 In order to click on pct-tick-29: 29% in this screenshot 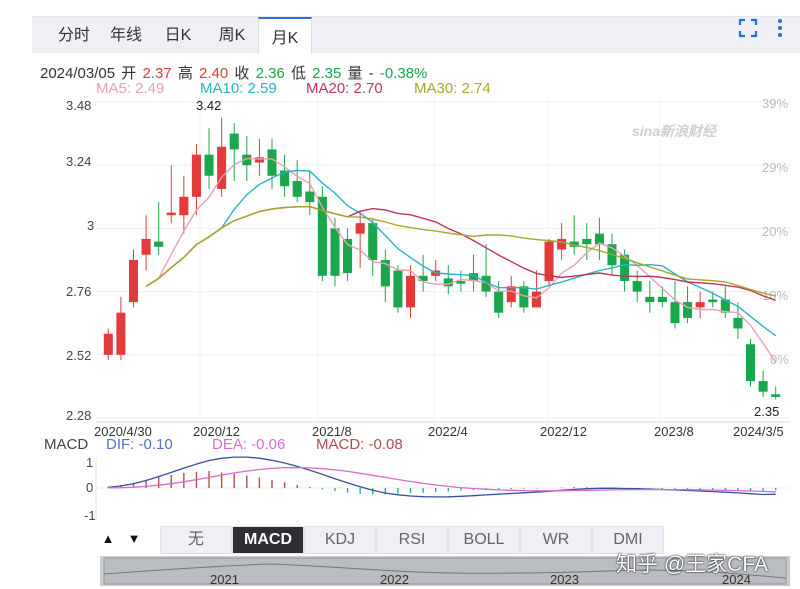, I will do `click(775, 167)`.